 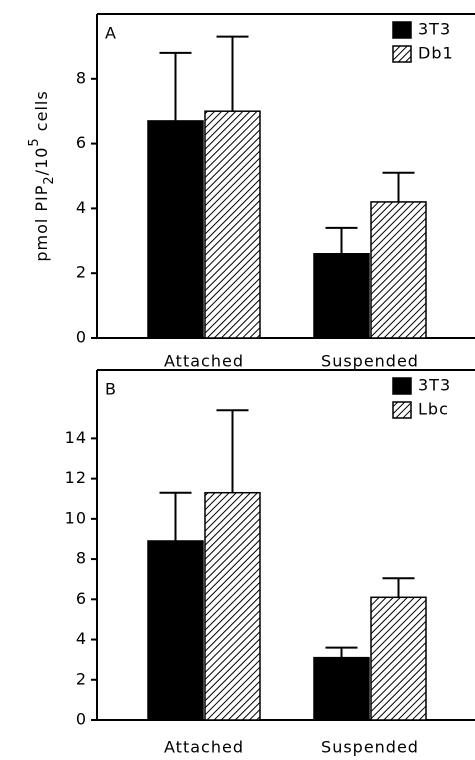 What do you see at coordinates (433, 409) in the screenshot?
I see `legend-label: Lbc` at bounding box center [433, 409].